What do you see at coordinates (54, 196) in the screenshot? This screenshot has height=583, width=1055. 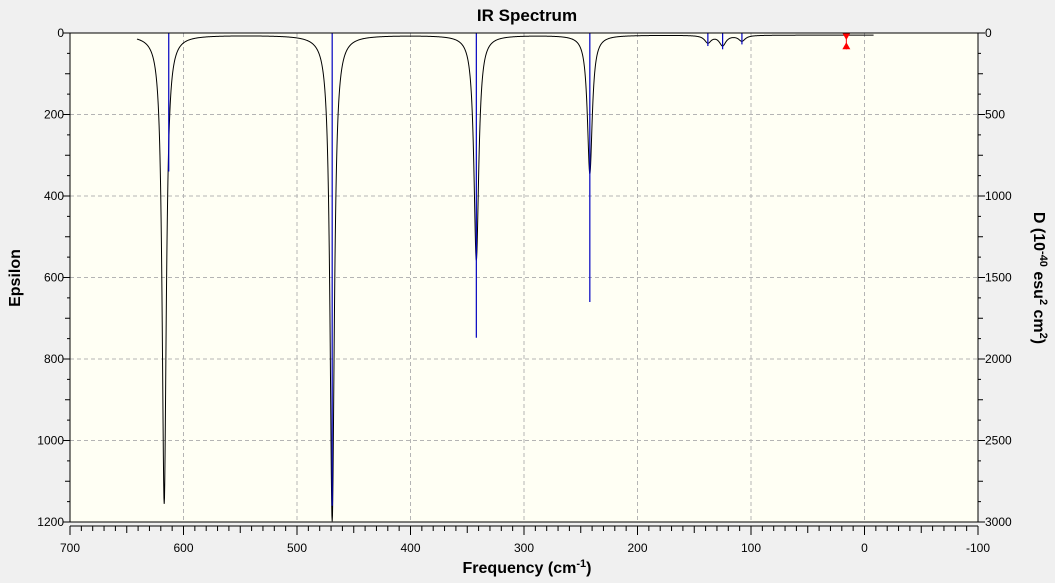 I see `y-left-tick-label-2: 400` at bounding box center [54, 196].